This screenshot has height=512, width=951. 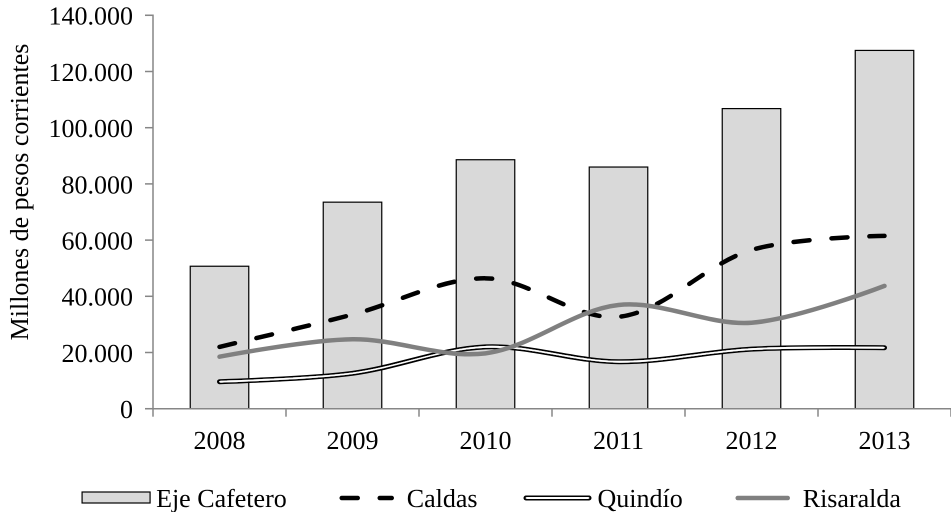 What do you see at coordinates (640, 498) in the screenshot?
I see `legend-label: Quindío` at bounding box center [640, 498].